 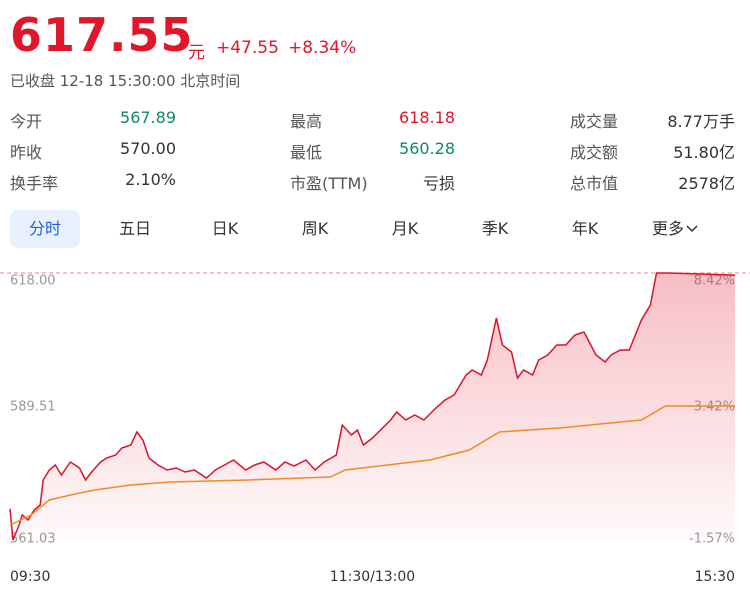 I want to click on stat-value: 567.89, so click(x=148, y=117).